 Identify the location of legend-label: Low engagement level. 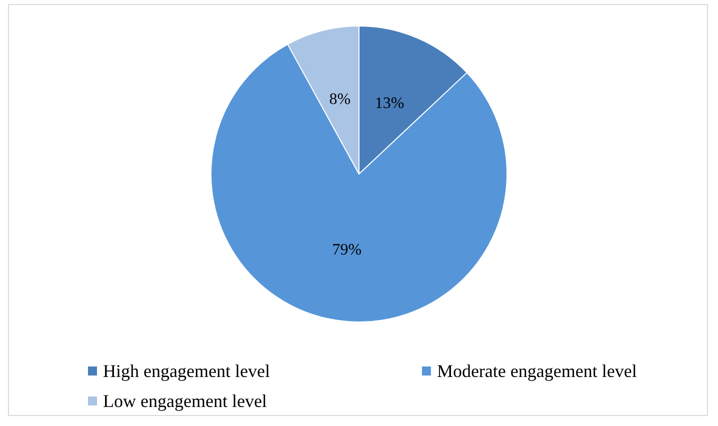
(185, 401).